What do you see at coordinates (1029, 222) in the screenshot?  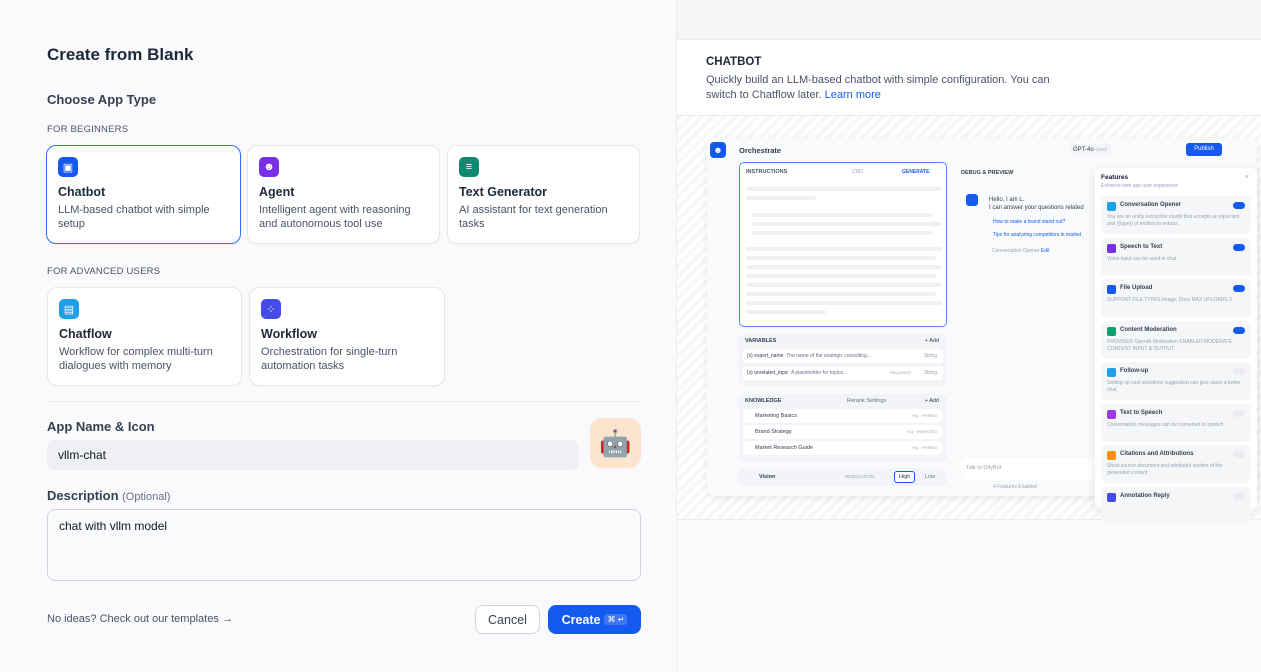 I see `suggested-question: How to make a brand stand out?` at bounding box center [1029, 222].